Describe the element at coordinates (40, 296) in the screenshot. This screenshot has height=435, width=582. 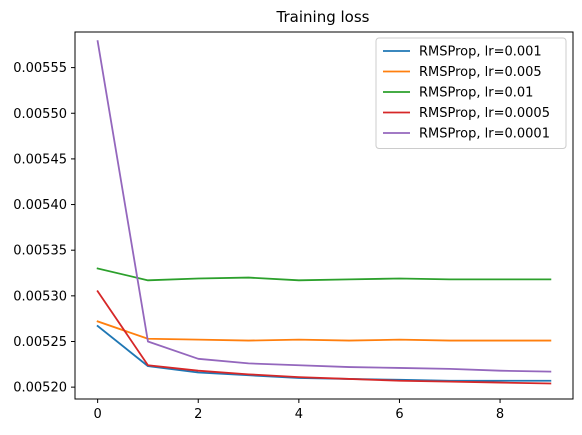
I see `y-tick-label: 0.00530` at that location.